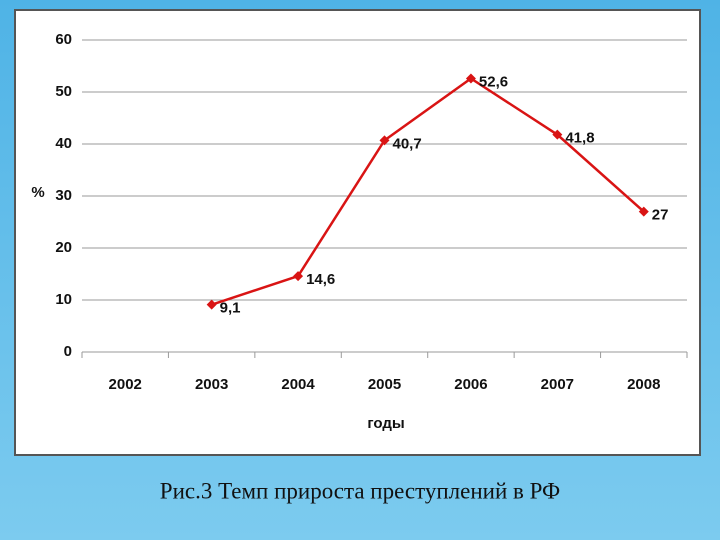  Describe the element at coordinates (63, 143) in the screenshot. I see `y-tick-label: 40` at that location.